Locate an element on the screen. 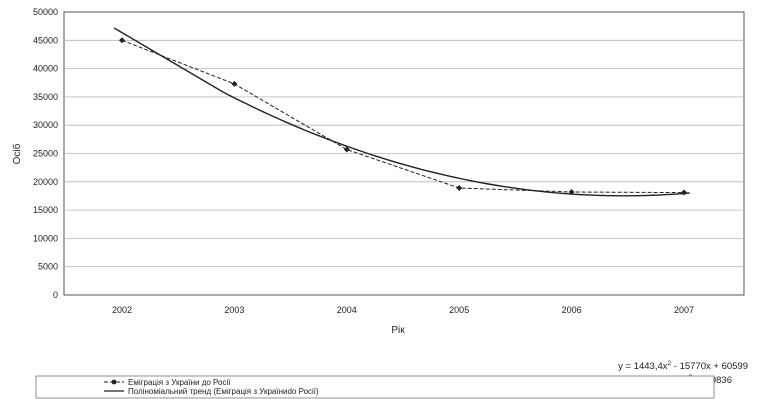  data-point-2005 is located at coordinates (459, 188).